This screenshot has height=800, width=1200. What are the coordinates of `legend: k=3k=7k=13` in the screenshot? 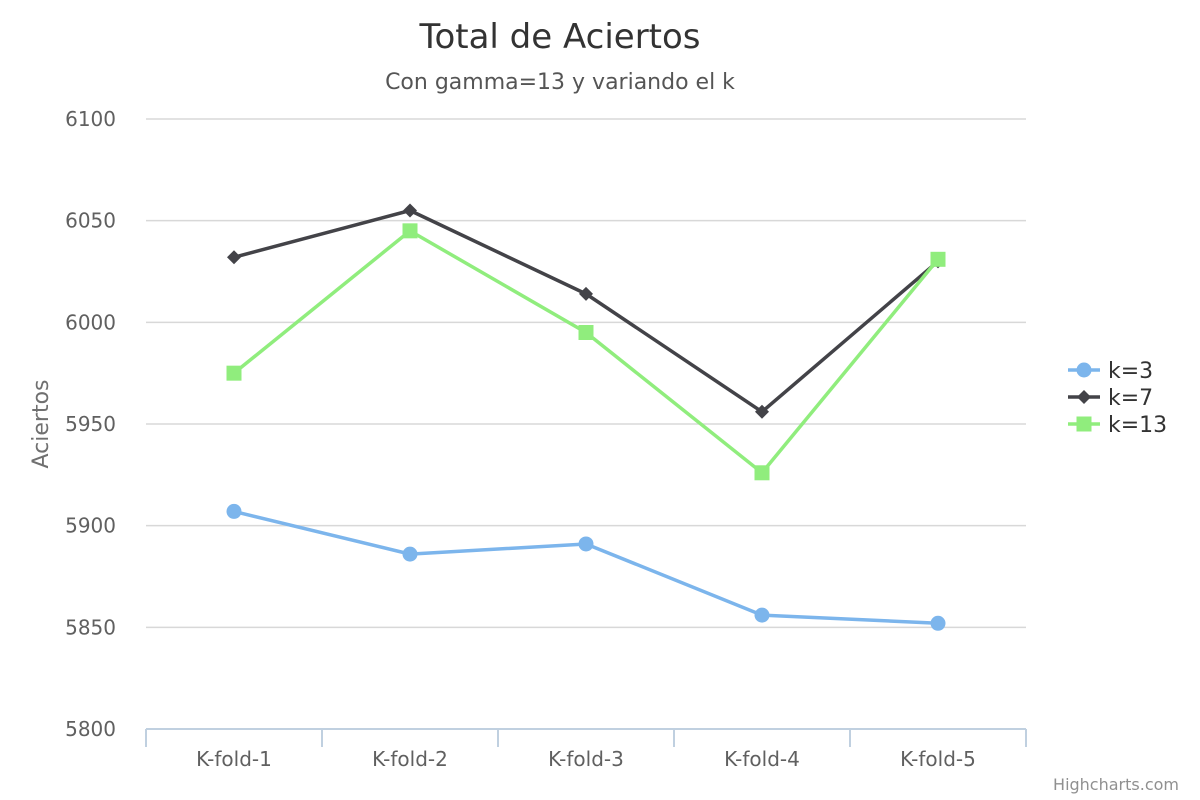 It's located at (1117, 398).